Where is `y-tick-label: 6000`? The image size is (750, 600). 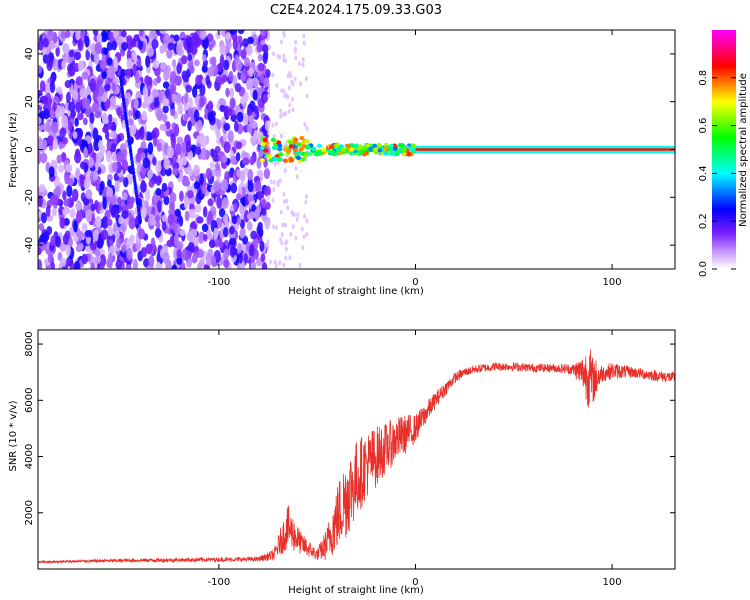
y-tick-label: 6000 is located at coordinates (29, 400).